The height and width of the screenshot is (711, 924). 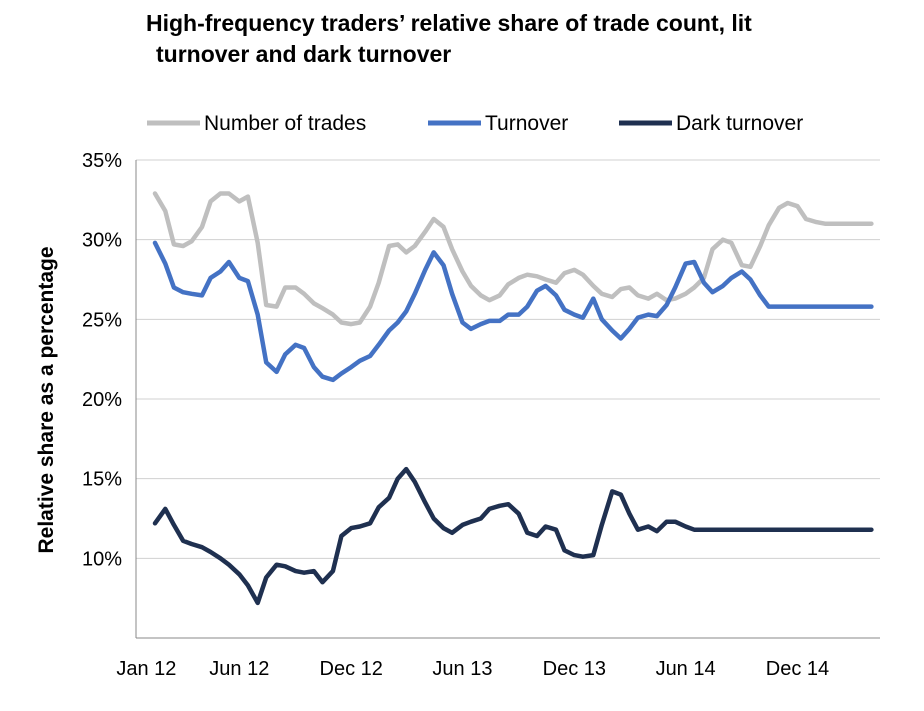 I want to click on legend-item: Dark turnover, so click(x=711, y=123).